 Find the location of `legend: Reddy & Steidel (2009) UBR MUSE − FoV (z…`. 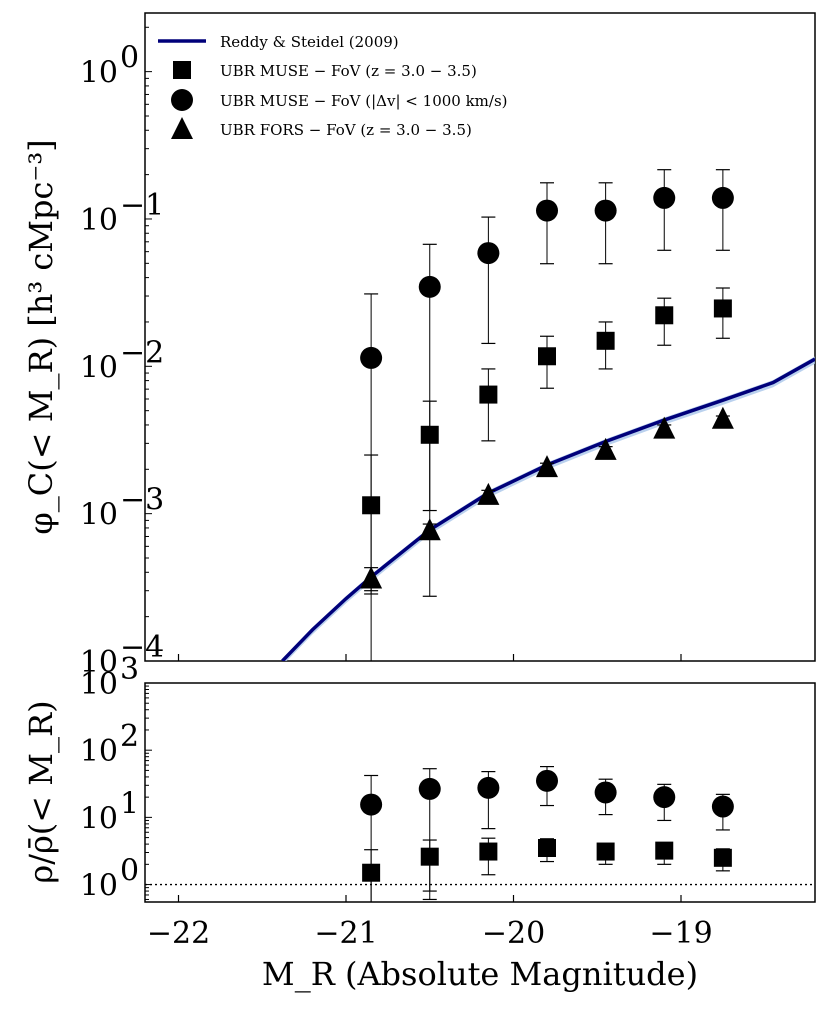

legend: Reddy & Steidel (2009) UBR MUSE − FoV (z… is located at coordinates (333, 86).